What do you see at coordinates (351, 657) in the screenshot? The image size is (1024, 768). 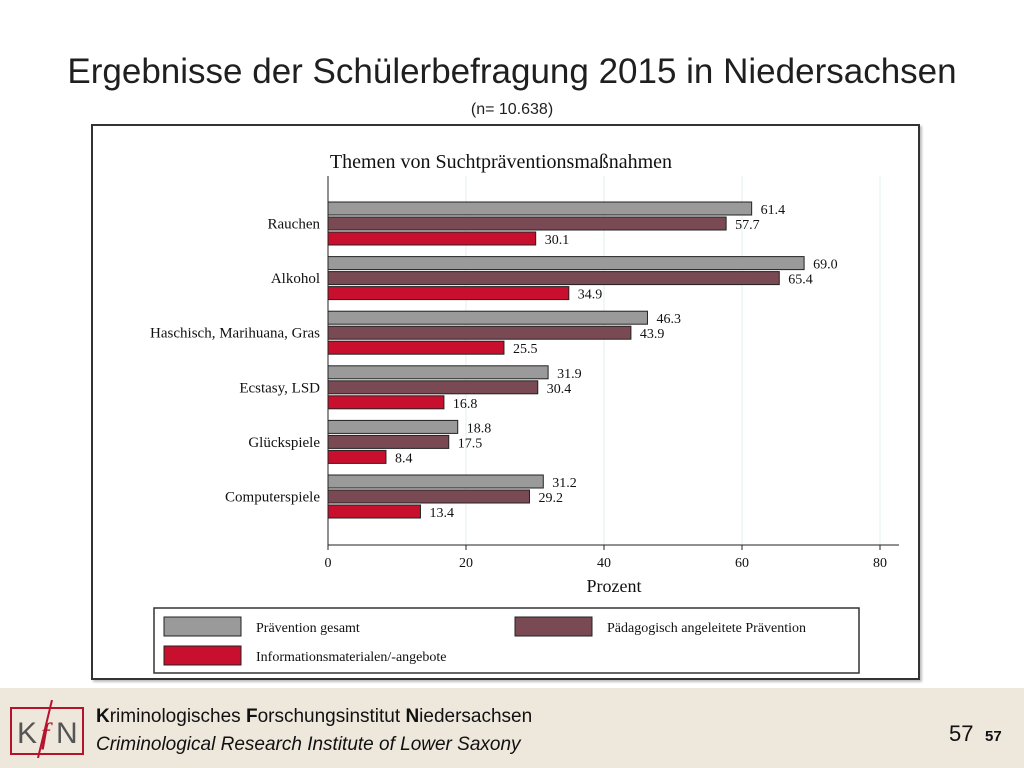 I see `legend-label-2: Informationsmaterialen/-angebote` at bounding box center [351, 657].